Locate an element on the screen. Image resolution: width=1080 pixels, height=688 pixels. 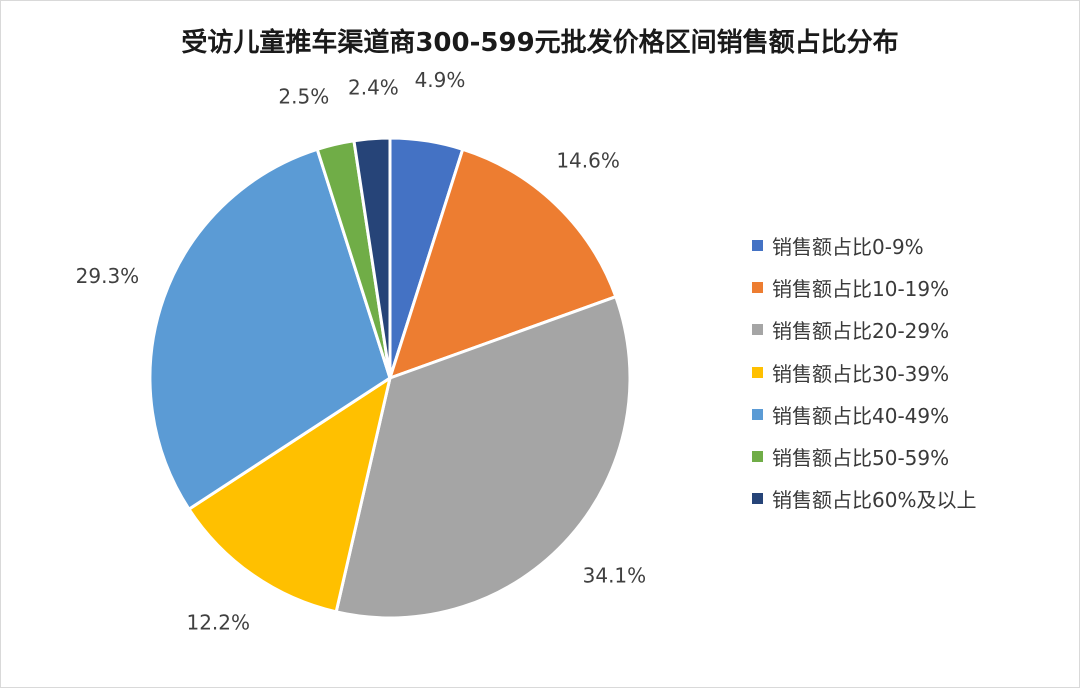
chart-title: 受访儿童推车渠道商300-599元批发价格区间销售额占比分布 is located at coordinates (540, 43).